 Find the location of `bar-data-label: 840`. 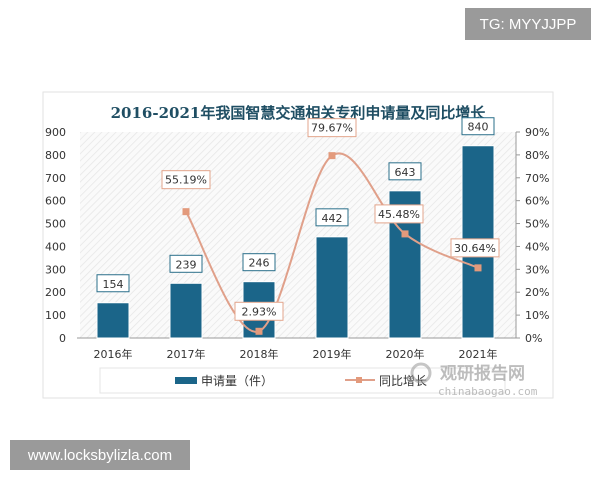

bar-data-label: 840 is located at coordinates (478, 127).